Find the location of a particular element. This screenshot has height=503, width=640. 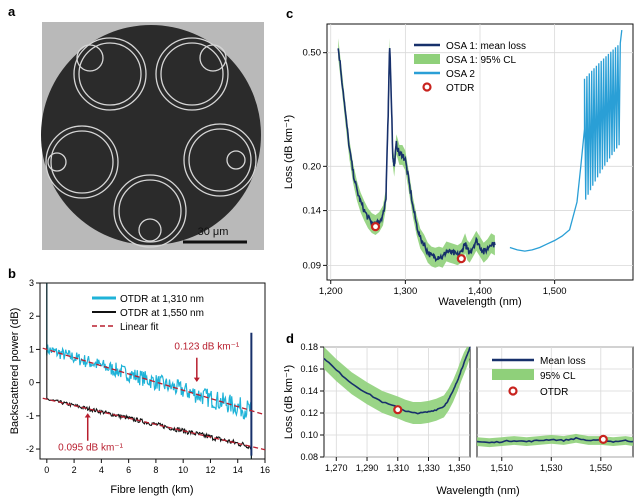

c-xtick-label: 1,400 is located at coordinates (480, 291).